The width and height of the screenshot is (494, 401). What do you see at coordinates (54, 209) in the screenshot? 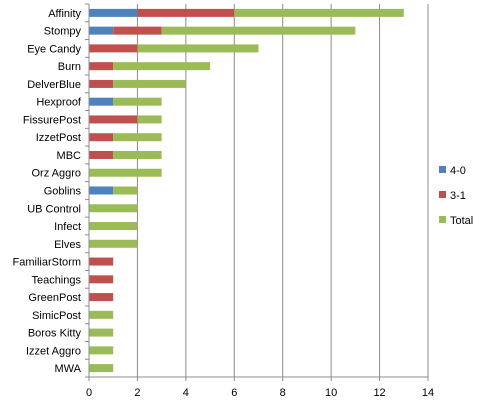
I see `category-label: UB Control` at bounding box center [54, 209].